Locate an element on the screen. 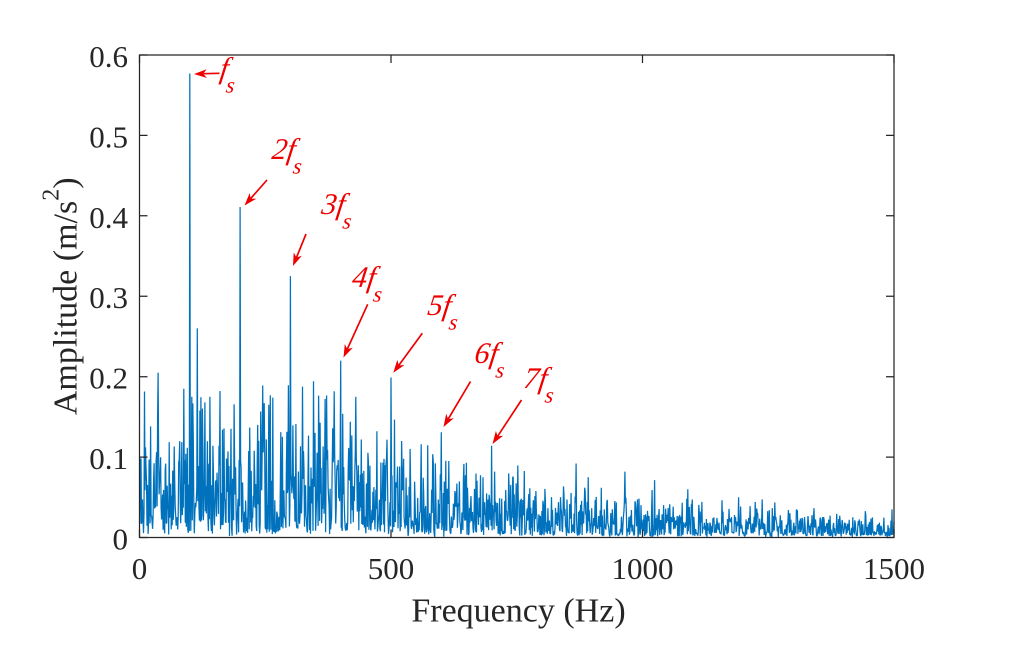 The image size is (1024, 645). svg-text: 0.3 is located at coordinates (108, 297).